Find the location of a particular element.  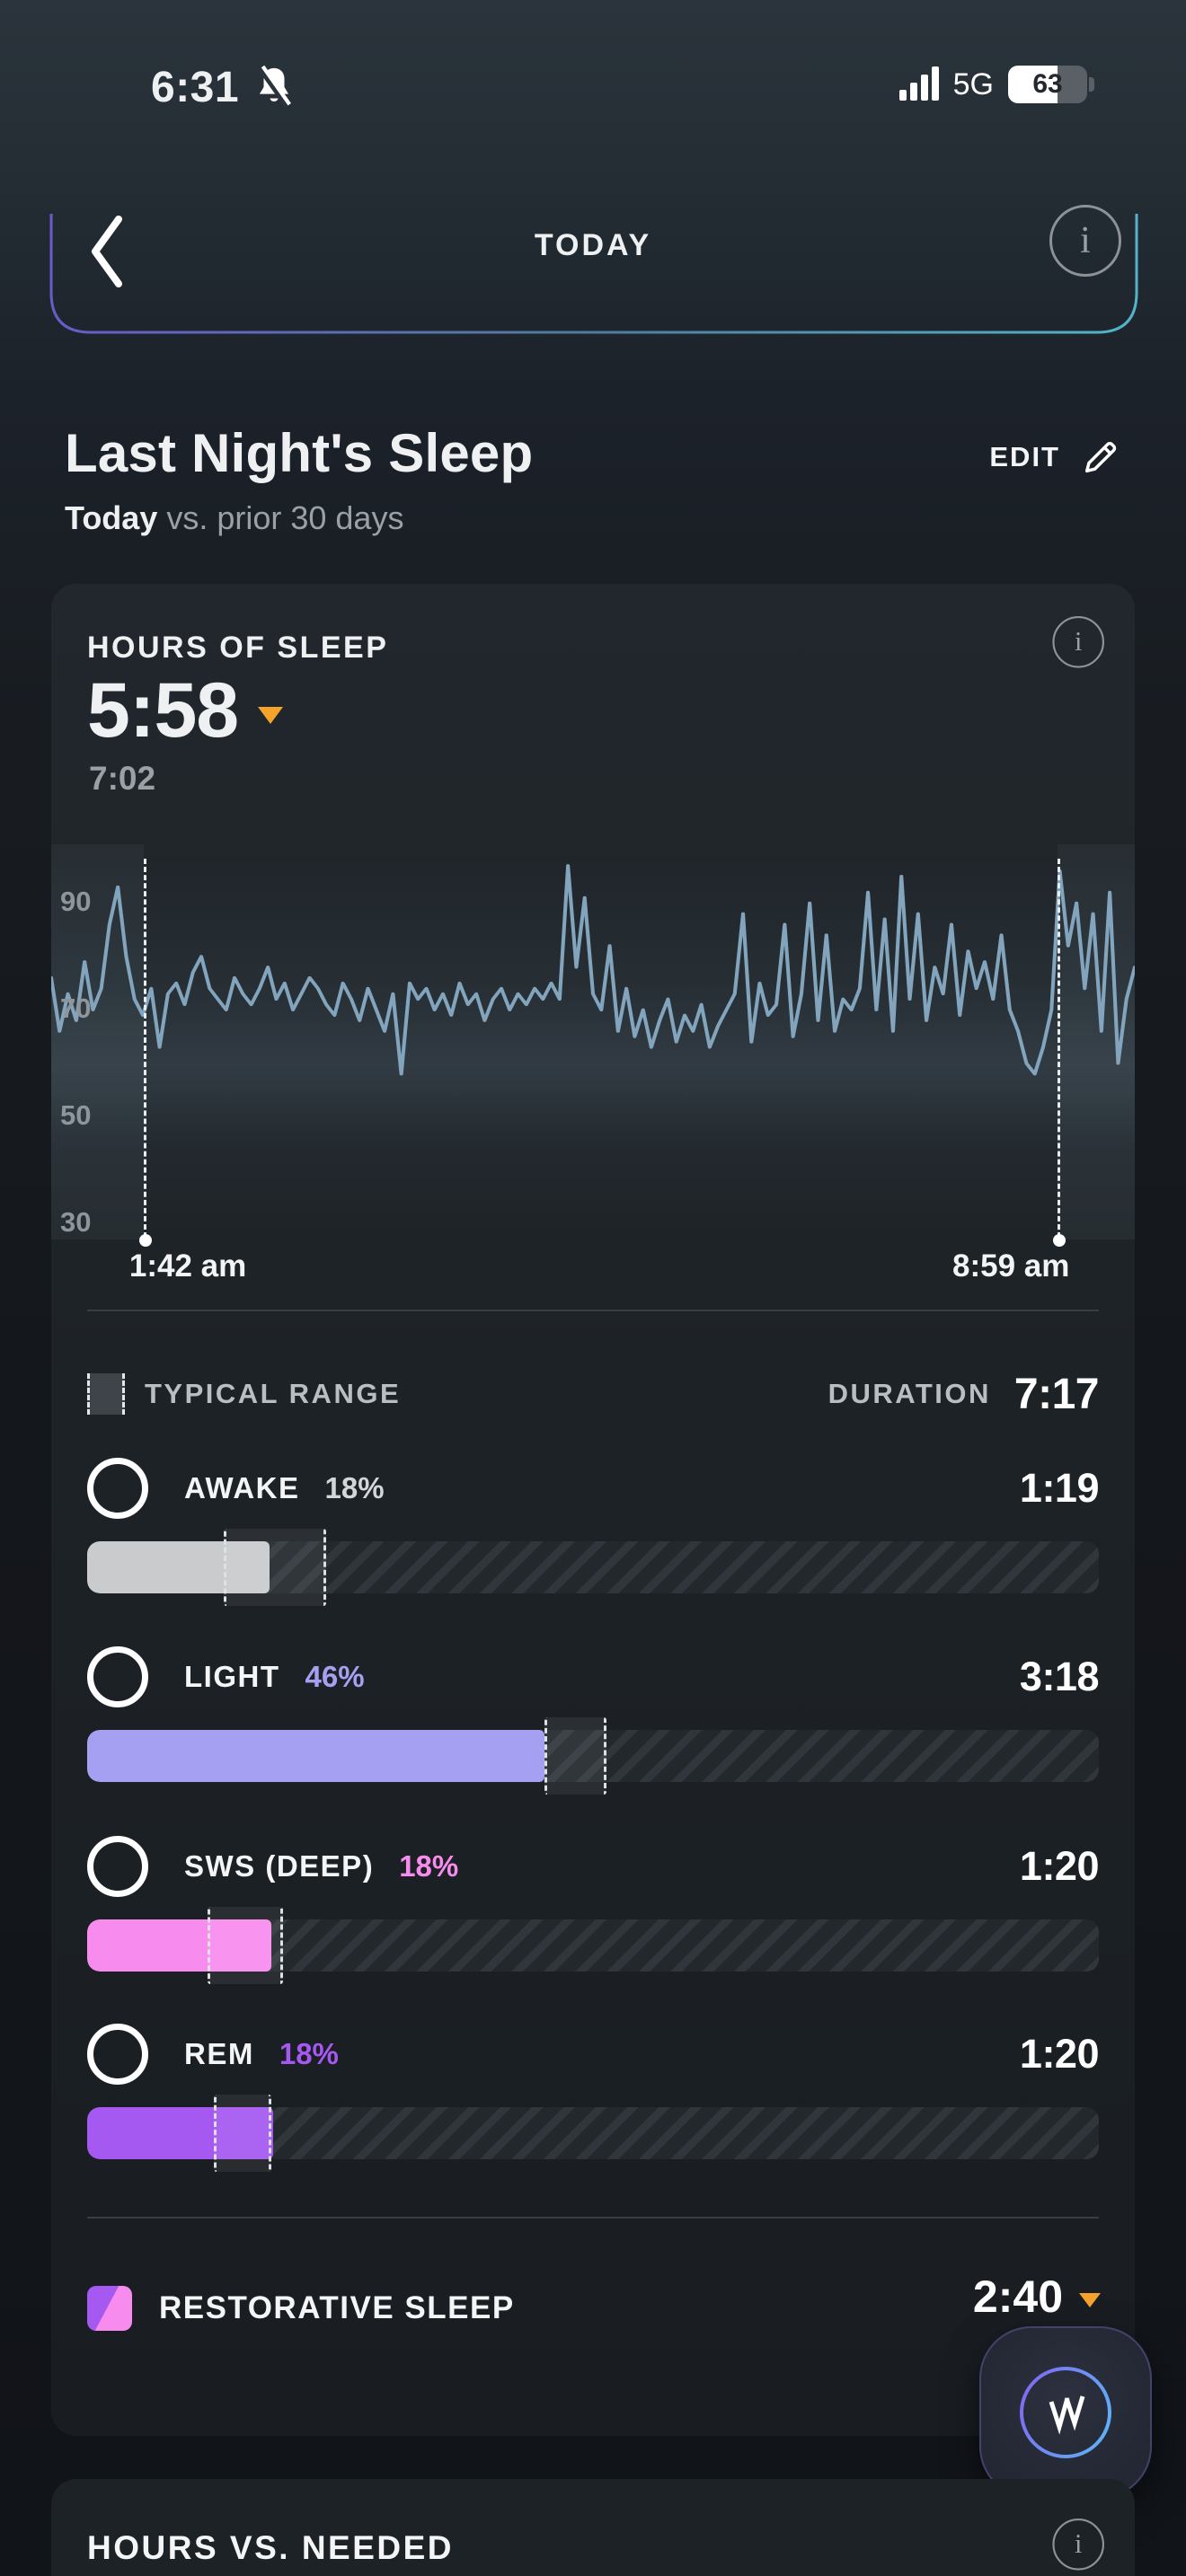

whoop-logo-icon is located at coordinates (1065, 2412).